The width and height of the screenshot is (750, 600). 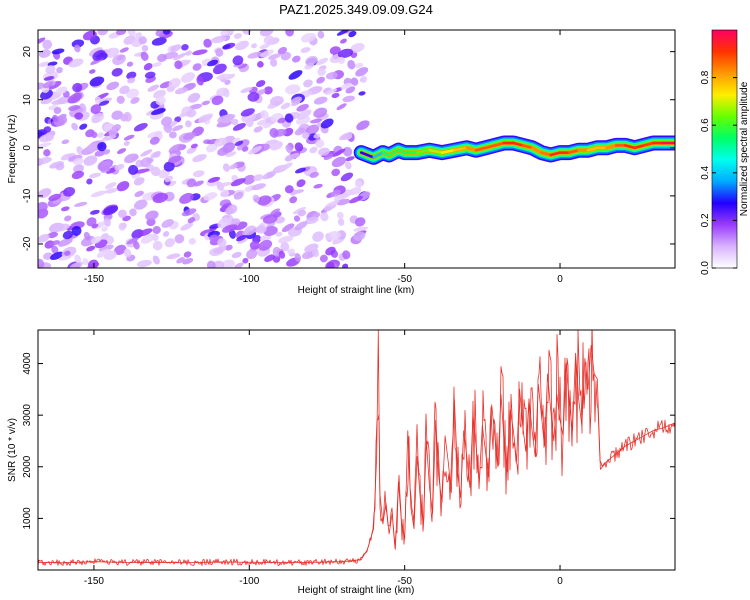 What do you see at coordinates (404, 581) in the screenshot?
I see `x-tick-label: -50` at bounding box center [404, 581].